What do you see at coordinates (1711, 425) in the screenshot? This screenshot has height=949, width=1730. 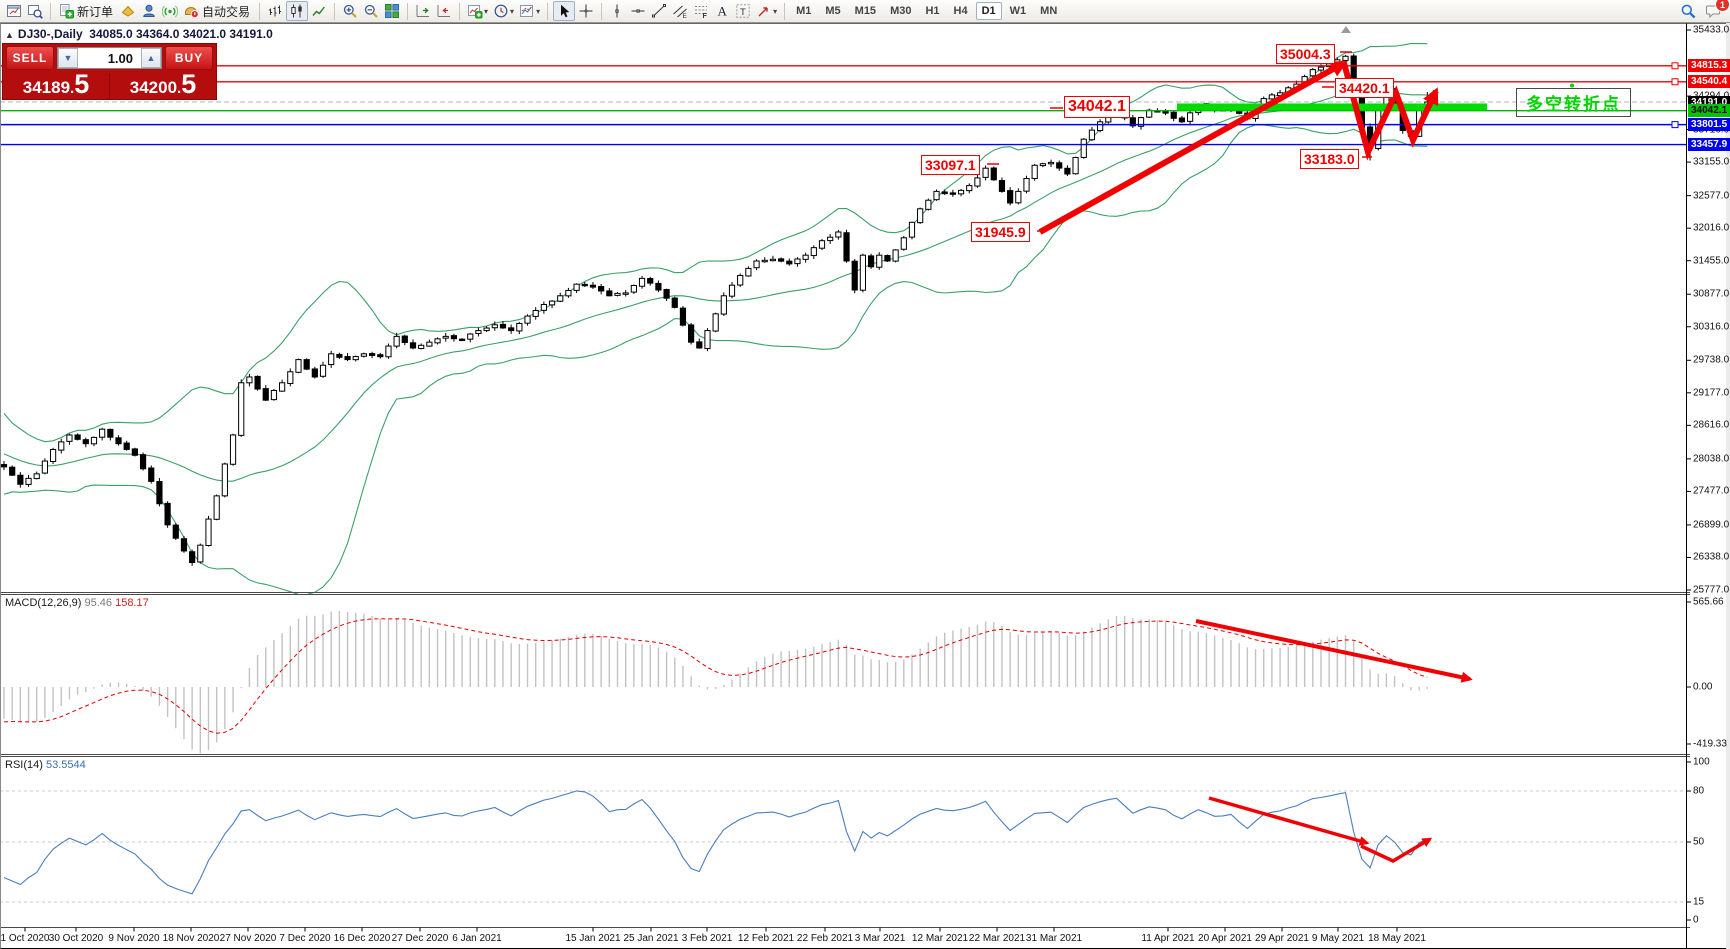 I see `price-axis-label: 28616.0` at bounding box center [1711, 425].